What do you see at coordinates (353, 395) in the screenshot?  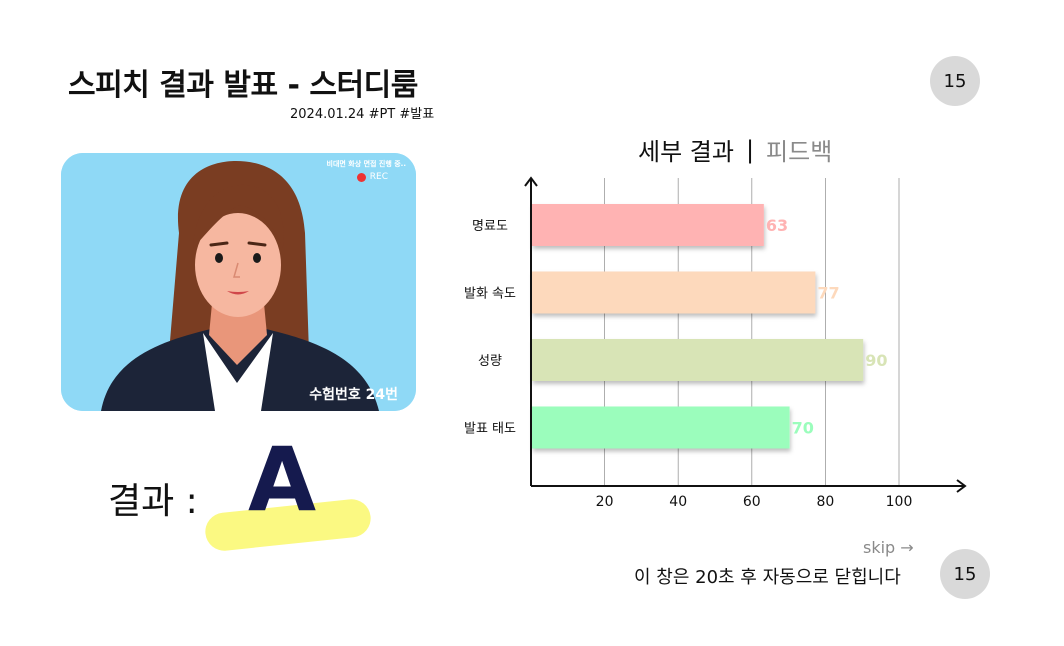 I see `candidate-number-label: 수험번호 24번` at bounding box center [353, 395].